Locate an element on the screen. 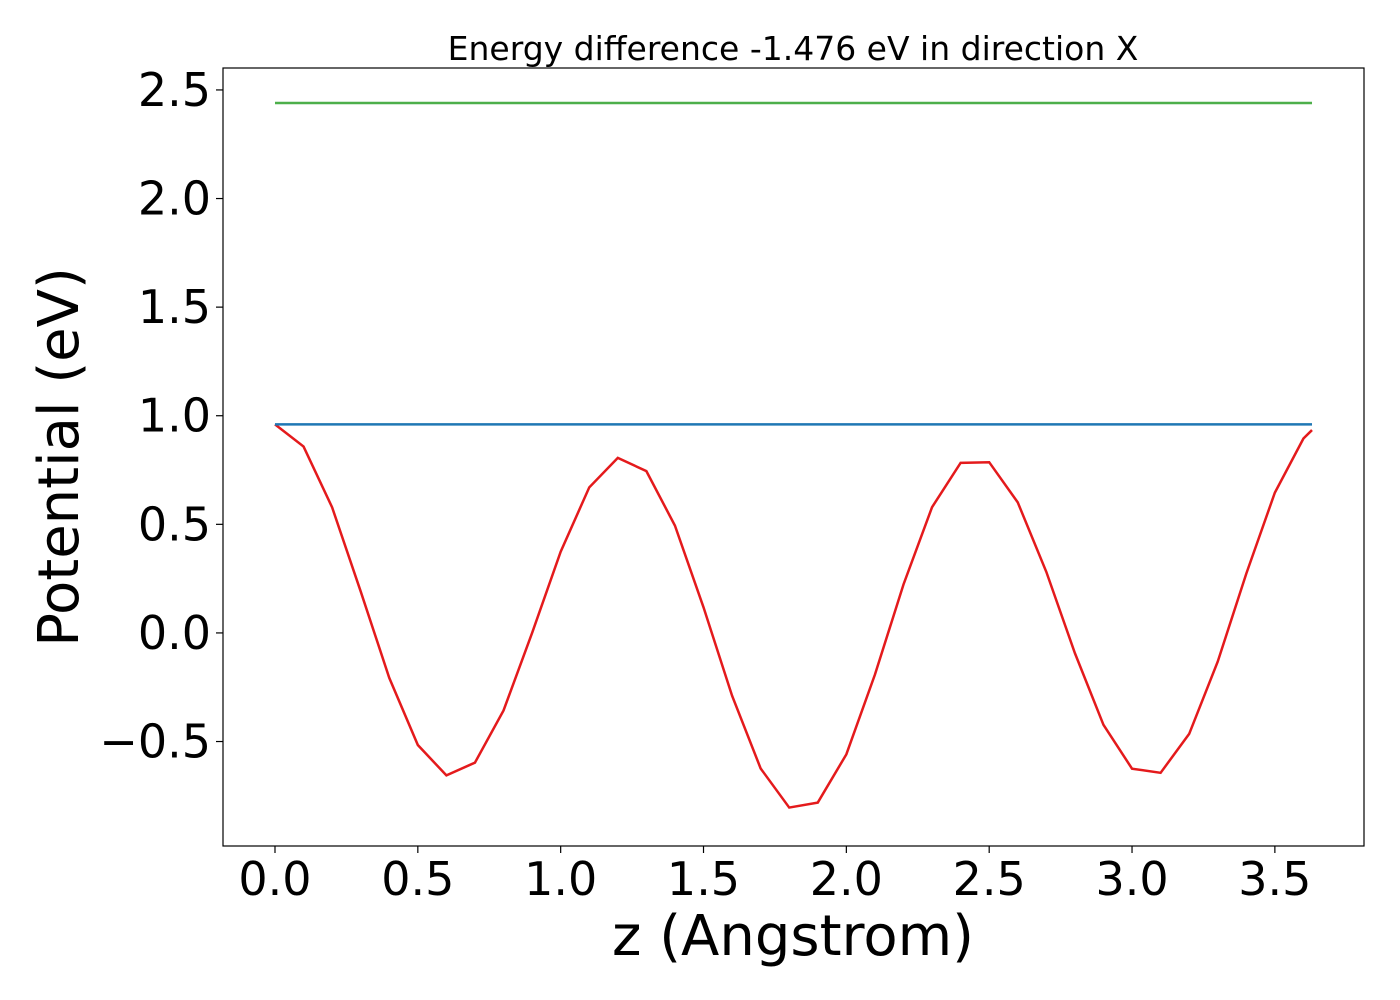  x-tick-label: 2.0 is located at coordinates (846, 879).